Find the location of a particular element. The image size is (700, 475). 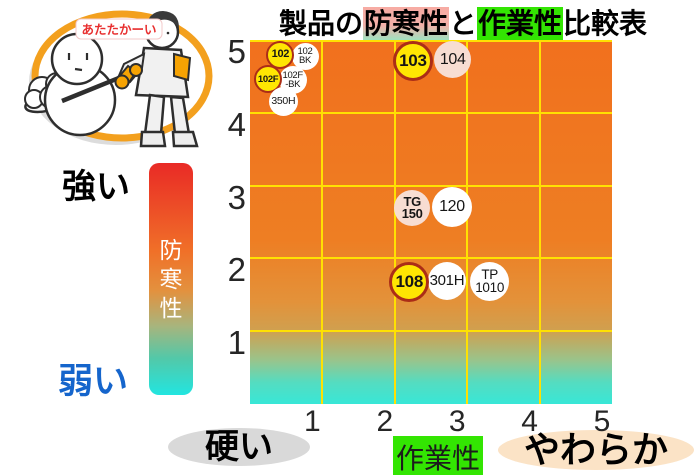

y-tick-5: 5 is located at coordinates (236, 51).